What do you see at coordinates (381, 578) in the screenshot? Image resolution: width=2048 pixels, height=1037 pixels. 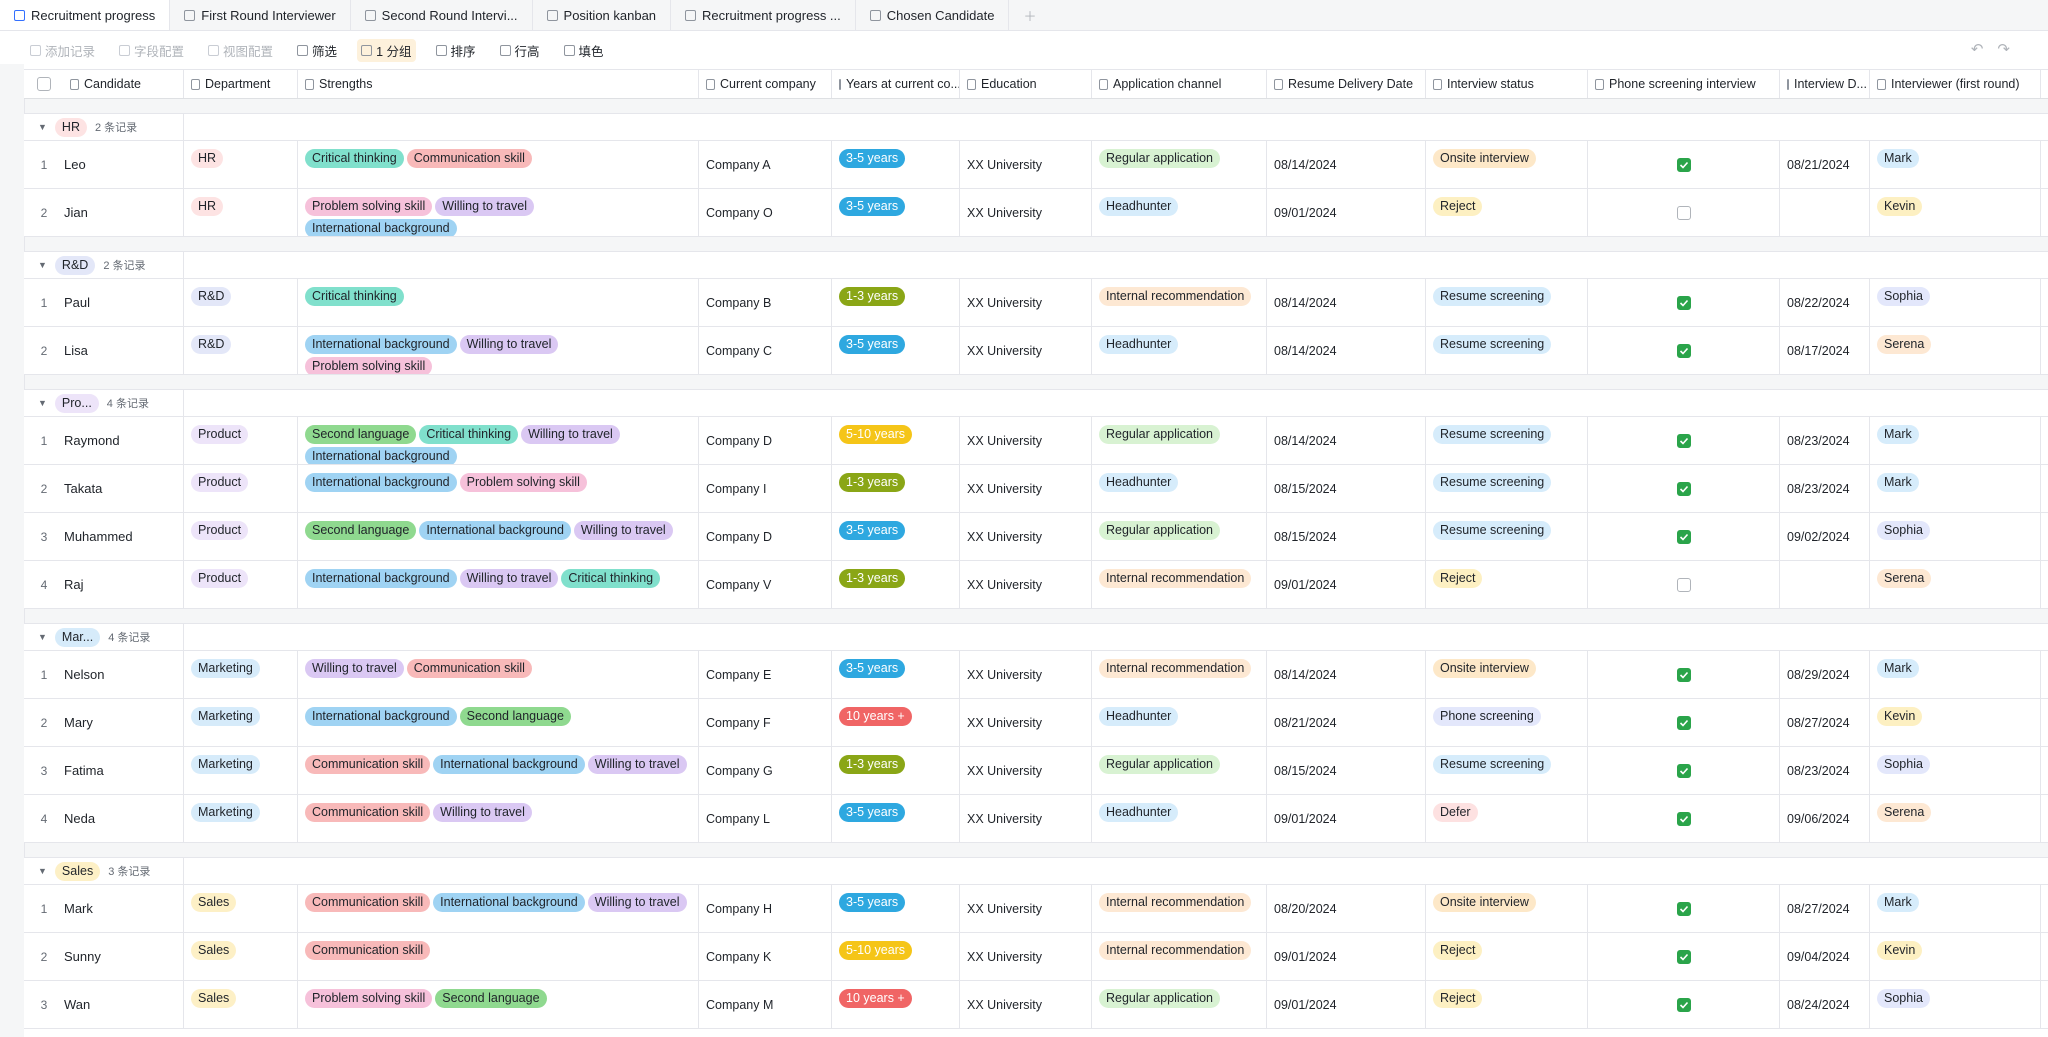 I see `tag: International background` at bounding box center [381, 578].